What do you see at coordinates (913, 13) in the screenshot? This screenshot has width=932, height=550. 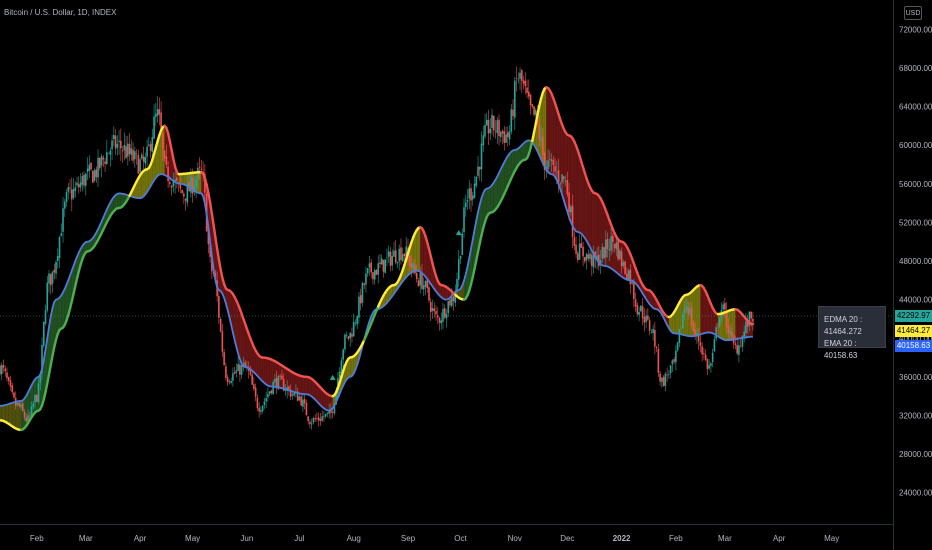 I see `currency-button: USD` at bounding box center [913, 13].